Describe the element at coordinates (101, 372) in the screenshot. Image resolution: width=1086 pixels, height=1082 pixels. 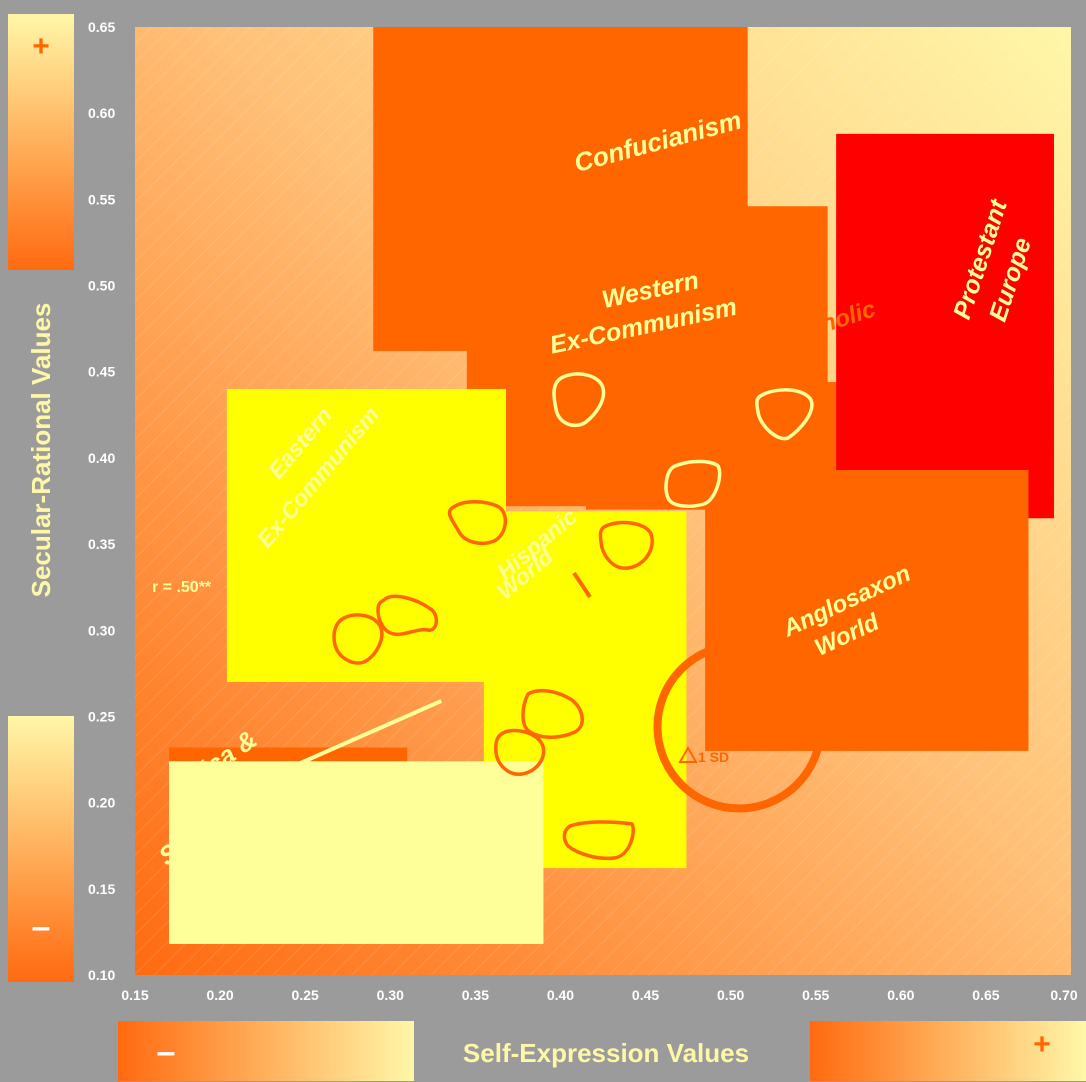
I see `y-tick-label: 0.45` at that location.